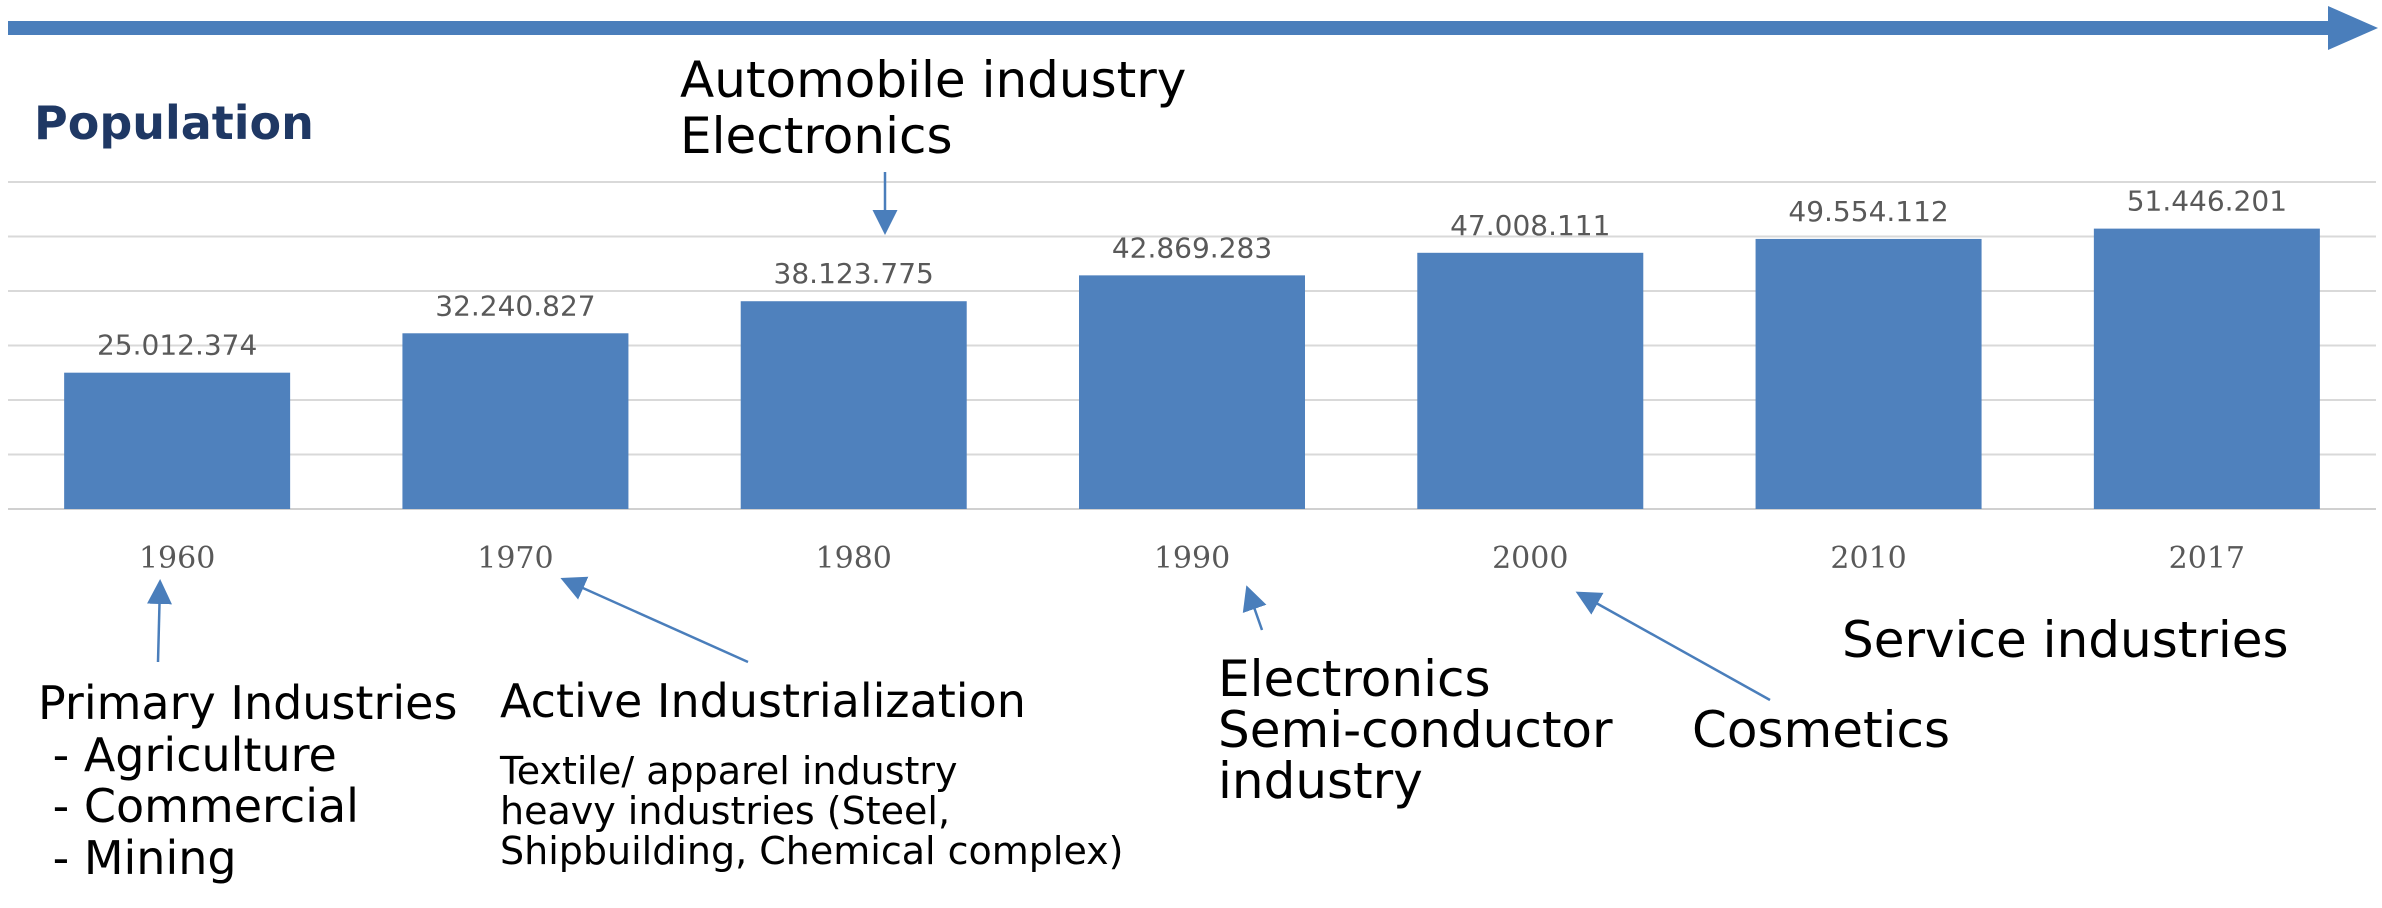 This screenshot has width=2382, height=908. Describe the element at coordinates (854, 273) in the screenshot. I see `data-label-1980: 38.123.775` at that location.